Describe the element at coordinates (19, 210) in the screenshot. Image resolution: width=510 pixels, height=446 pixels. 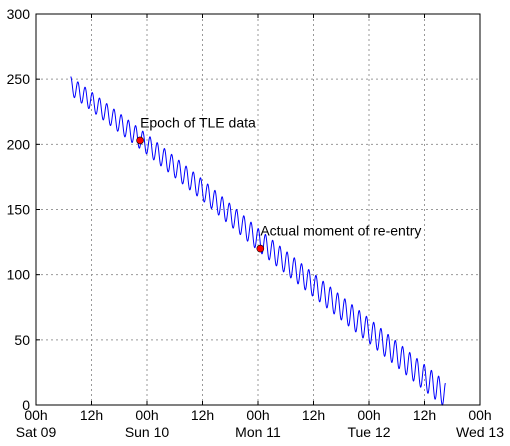
I see `y-tick-label: 150` at that location.